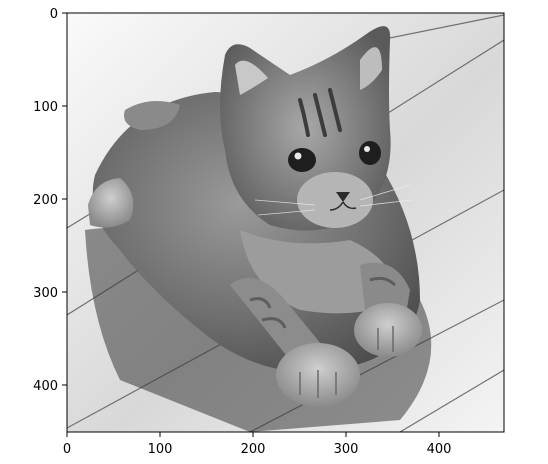 This screenshot has width=548, height=464. Describe the element at coordinates (160, 449) in the screenshot. I see `x-tick-label: 100` at that location.